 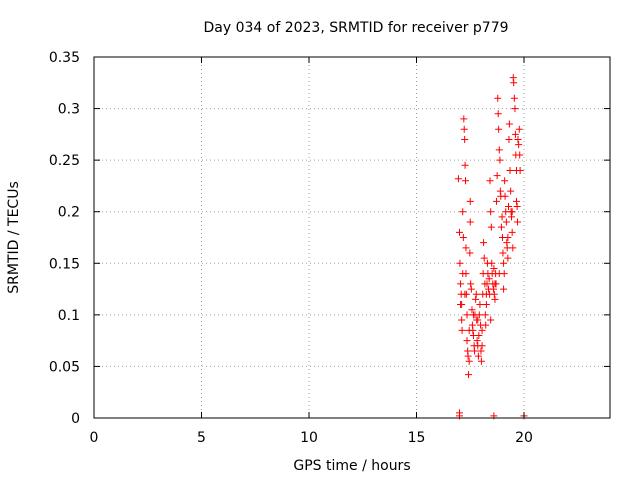 I want to click on x-axis-label: GPS time / hours, so click(x=351, y=466).